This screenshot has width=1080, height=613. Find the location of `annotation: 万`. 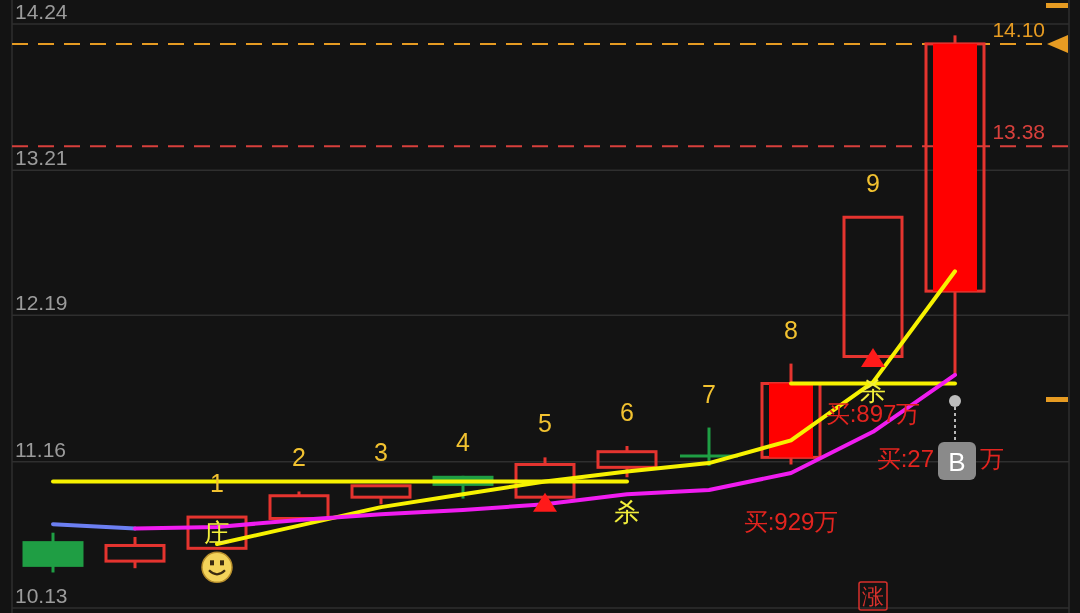

annotation: 万 is located at coordinates (992, 459).